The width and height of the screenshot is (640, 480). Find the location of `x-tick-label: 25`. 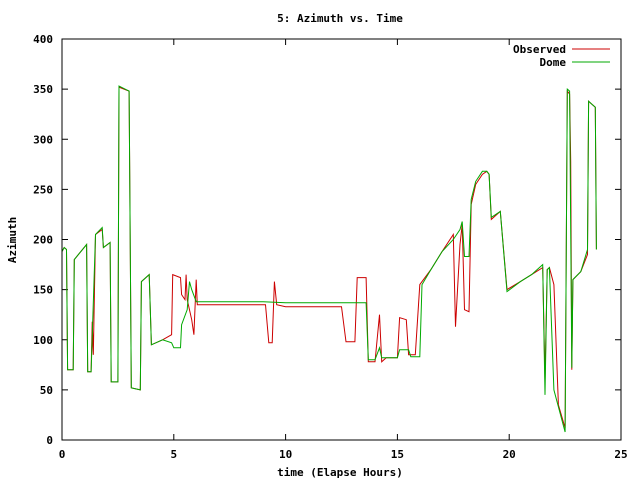

x-tick-label: 25 is located at coordinates (620, 454).